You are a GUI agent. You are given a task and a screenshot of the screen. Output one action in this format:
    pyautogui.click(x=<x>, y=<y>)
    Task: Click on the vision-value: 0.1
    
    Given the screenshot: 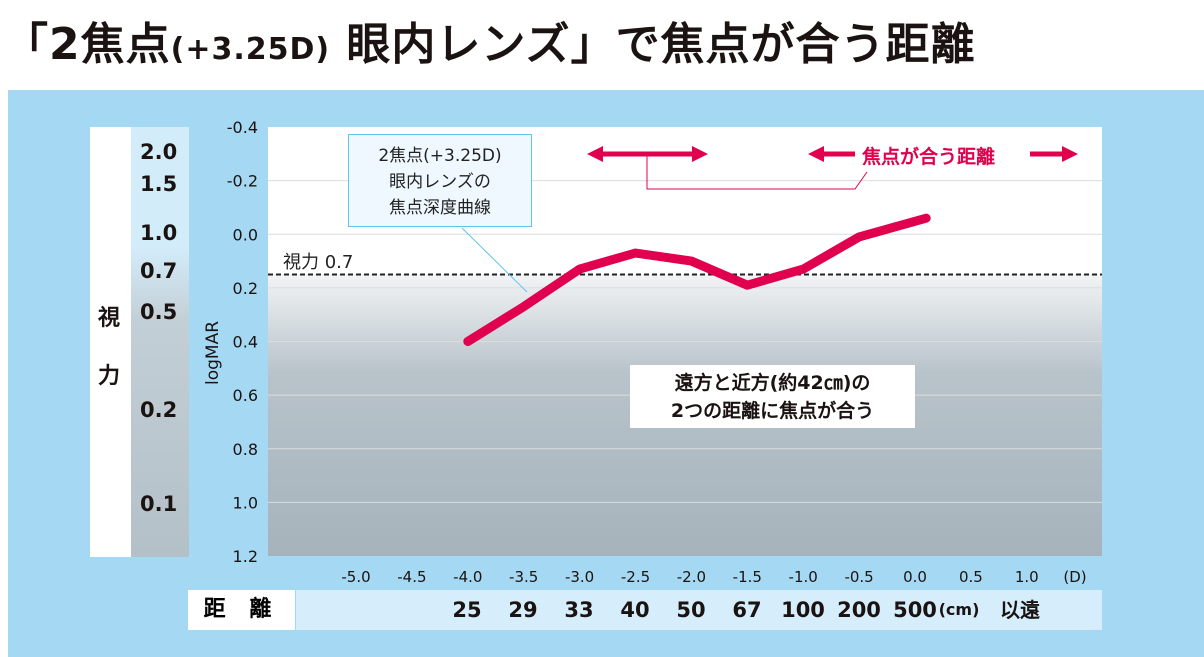 What is the action you would take?
    pyautogui.click(x=159, y=504)
    